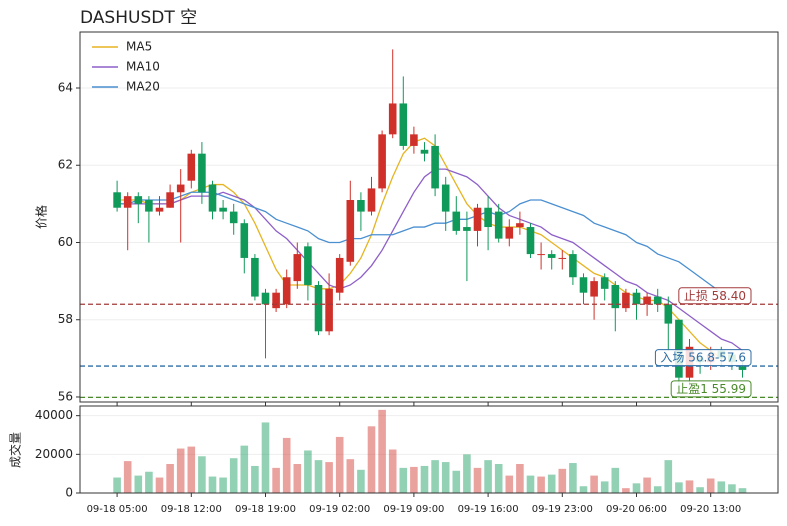 Image resolution: width=787 pixels, height=526 pixels. Describe the element at coordinates (265, 509) in the screenshot. I see `x-tick-label: 09-18 19:00` at that location.